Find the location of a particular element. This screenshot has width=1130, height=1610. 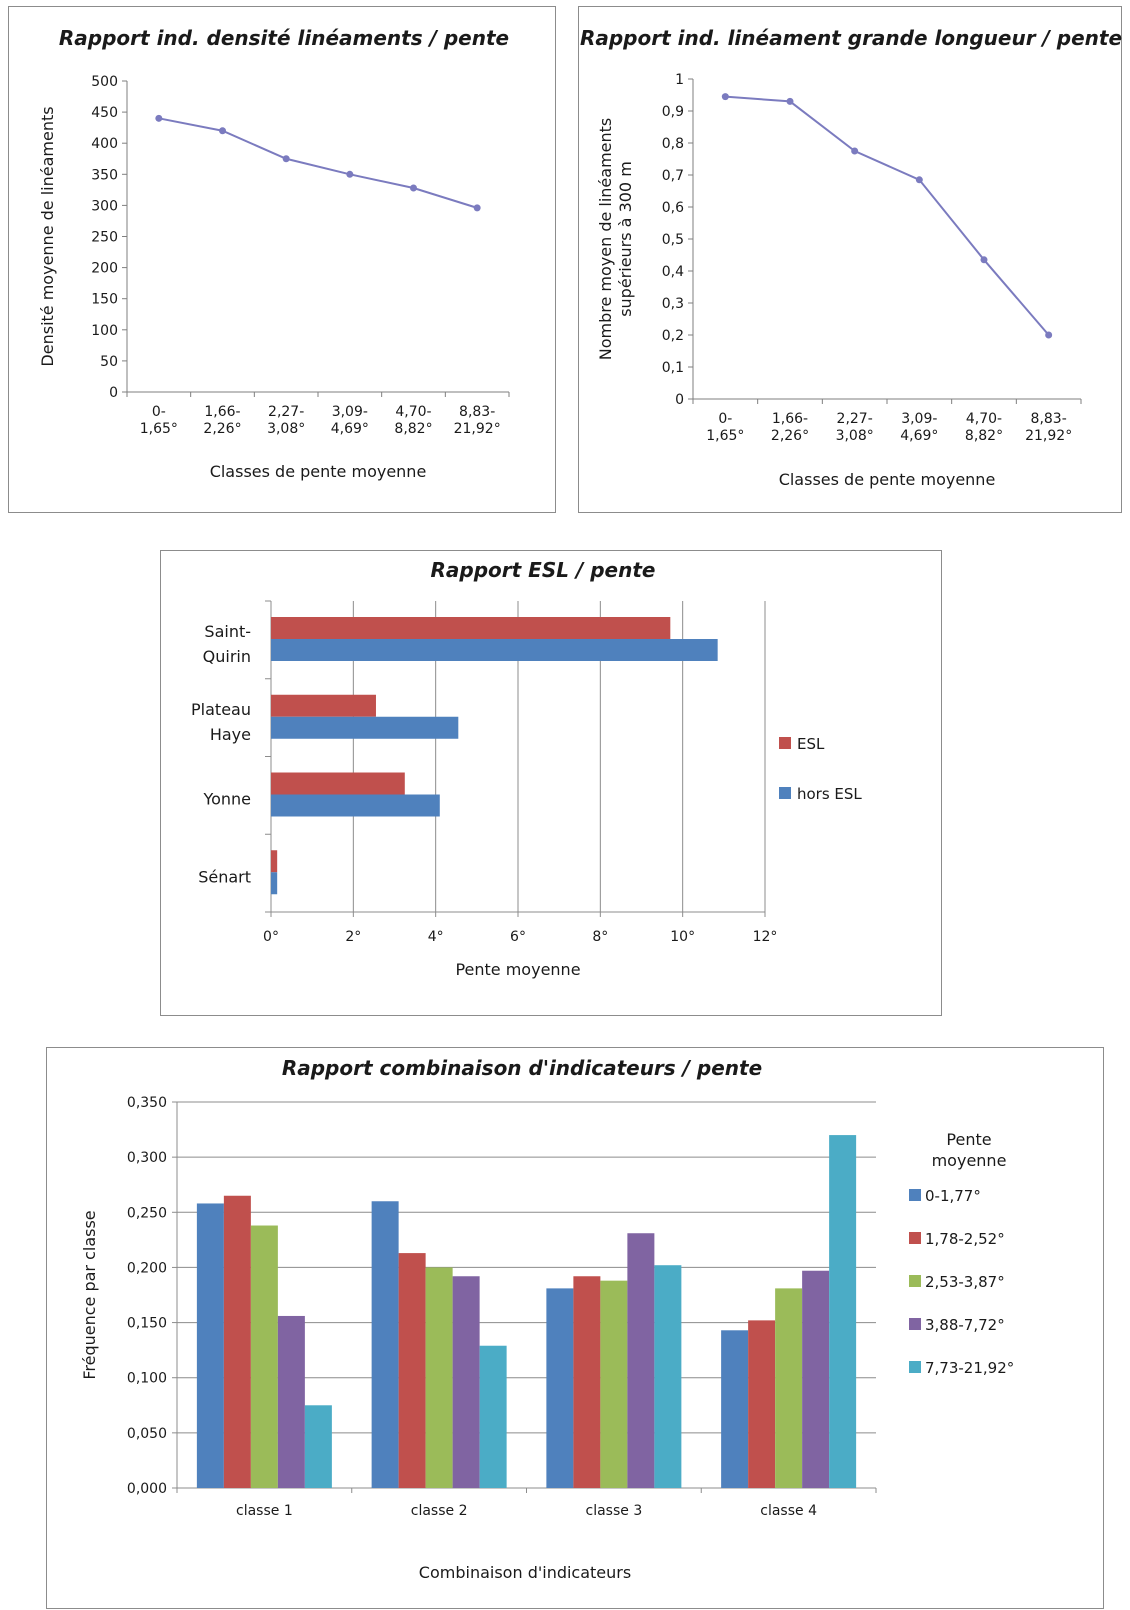

x-tick-label: 8° is located at coordinates (600, 937).